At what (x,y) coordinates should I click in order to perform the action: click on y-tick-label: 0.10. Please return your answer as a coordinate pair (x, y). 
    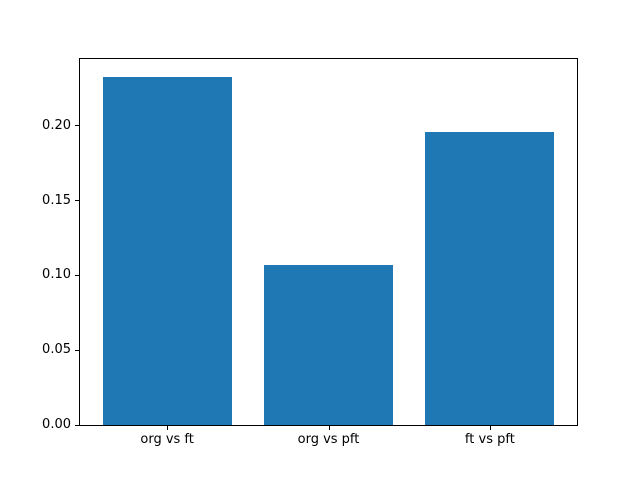
    Looking at the image, I should click on (56, 275).